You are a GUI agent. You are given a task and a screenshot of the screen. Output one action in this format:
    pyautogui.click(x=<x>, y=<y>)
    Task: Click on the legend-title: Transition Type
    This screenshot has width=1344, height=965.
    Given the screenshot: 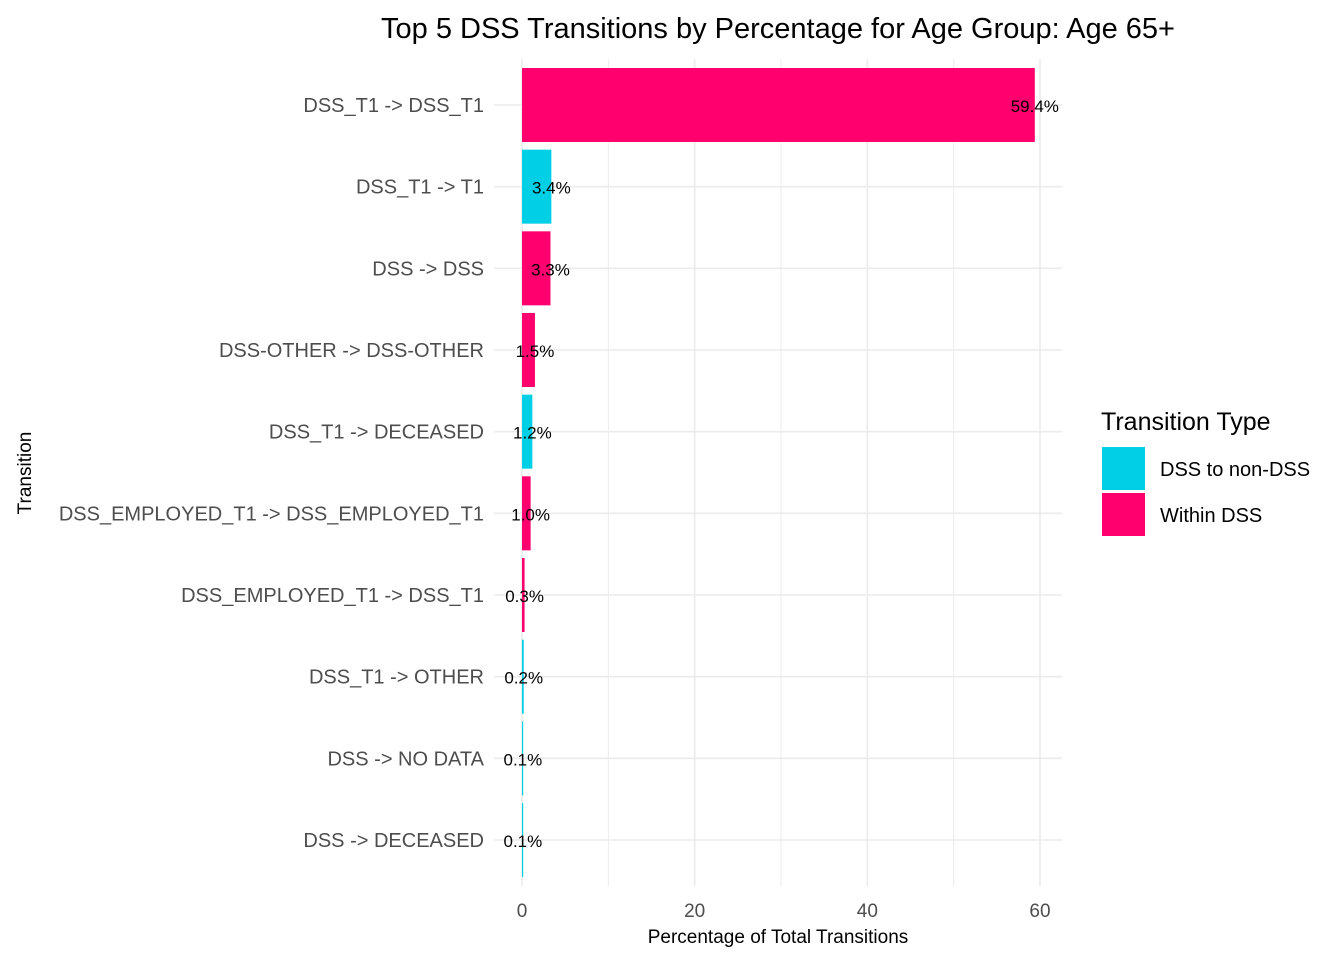 What is the action you would take?
    pyautogui.click(x=1186, y=422)
    